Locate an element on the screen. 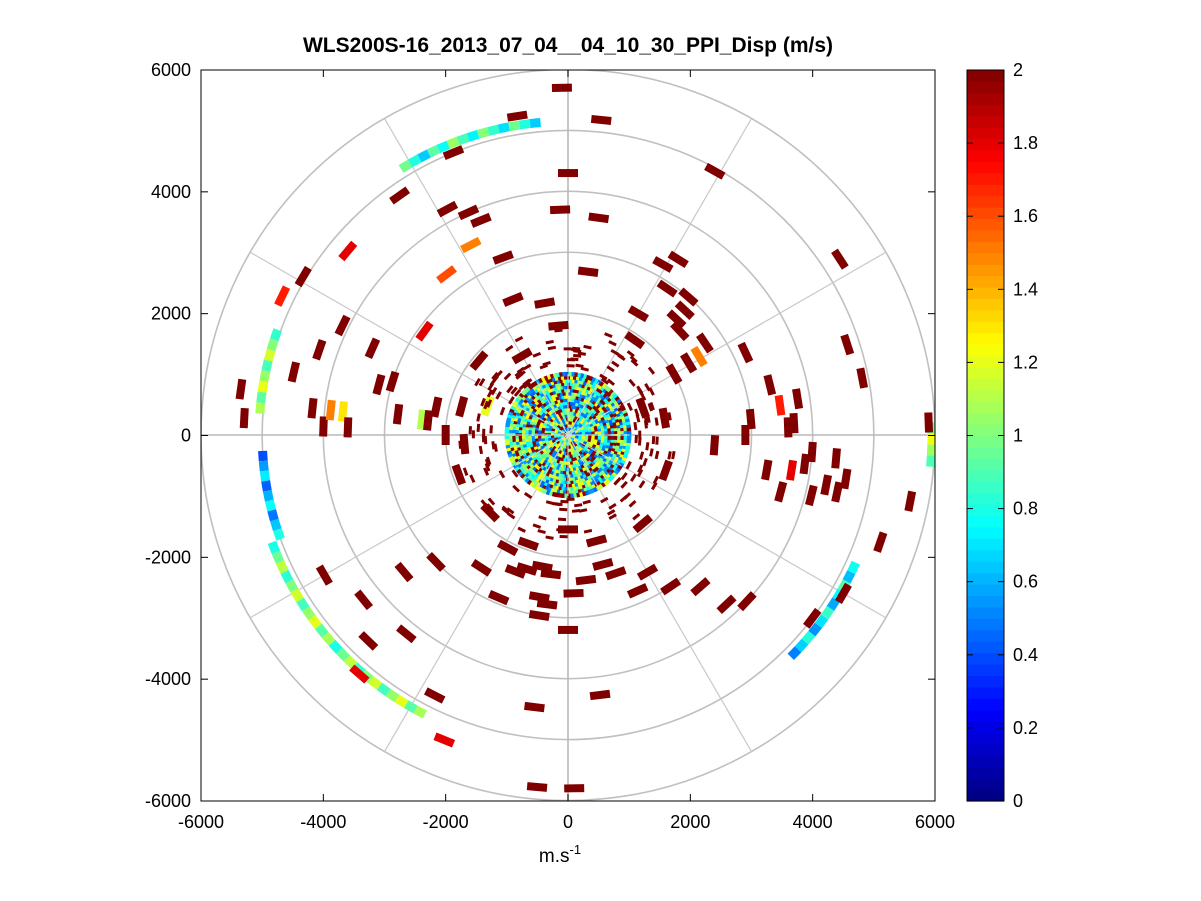  x-tick-label: 0 is located at coordinates (568, 822).